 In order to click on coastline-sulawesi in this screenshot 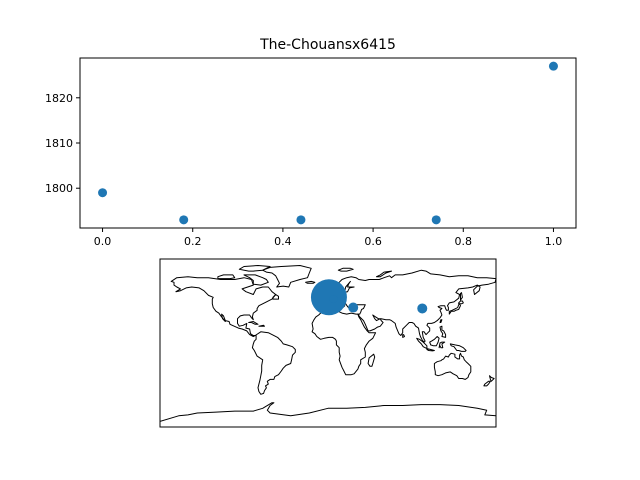, I will do `click(442, 345)`.